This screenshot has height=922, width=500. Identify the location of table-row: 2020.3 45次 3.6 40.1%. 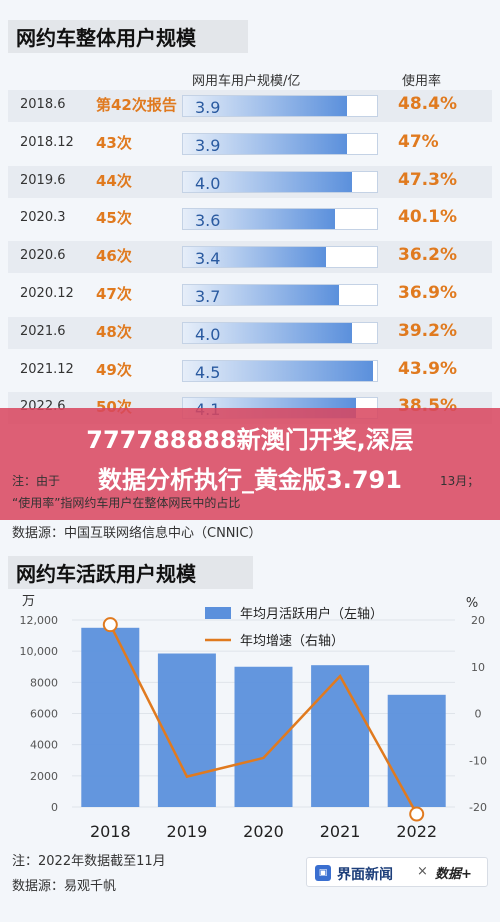
(250, 219).